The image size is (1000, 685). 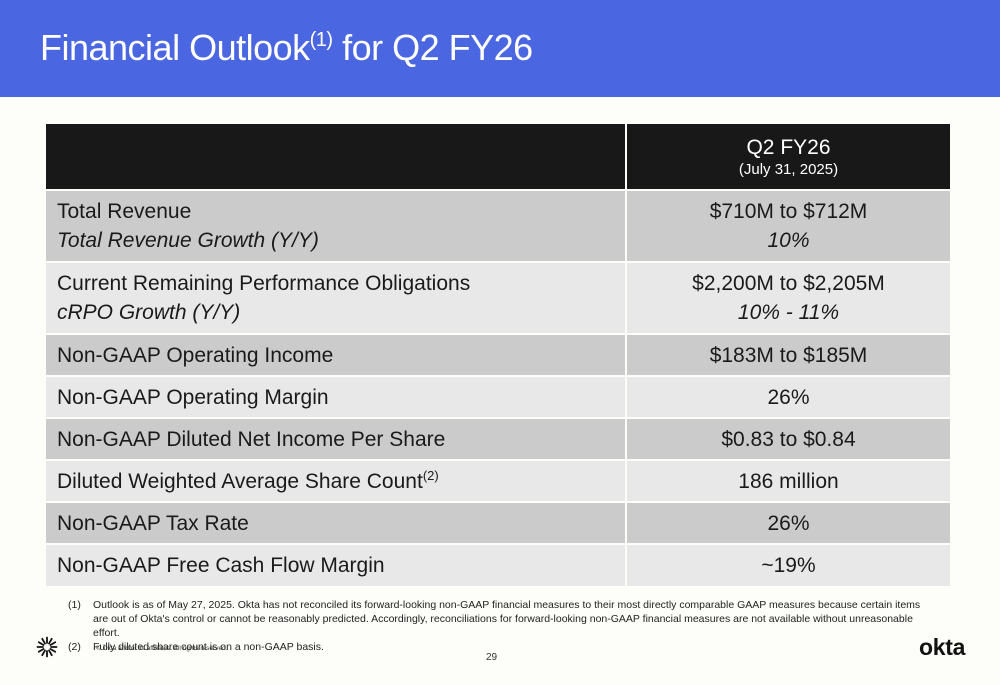 I want to click on table-row: Non-GAAP Tax Rate 26%, so click(x=498, y=522).